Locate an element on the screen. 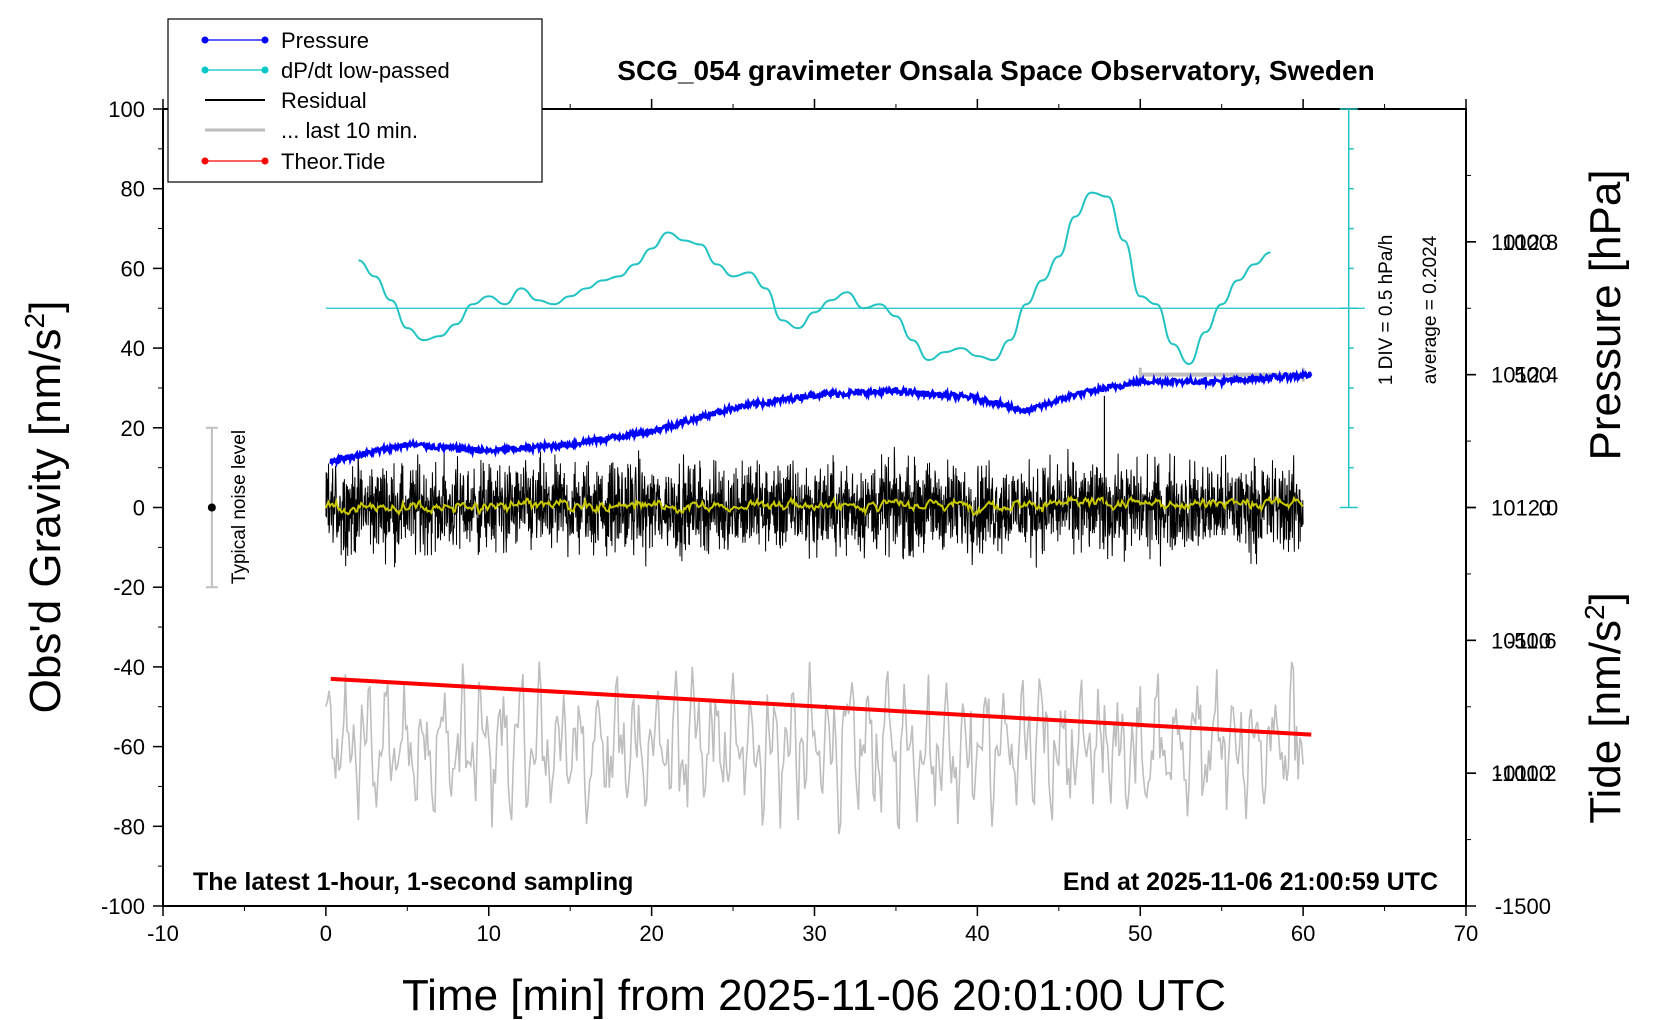  legend-item-residual: Residual is located at coordinates (286, 100).